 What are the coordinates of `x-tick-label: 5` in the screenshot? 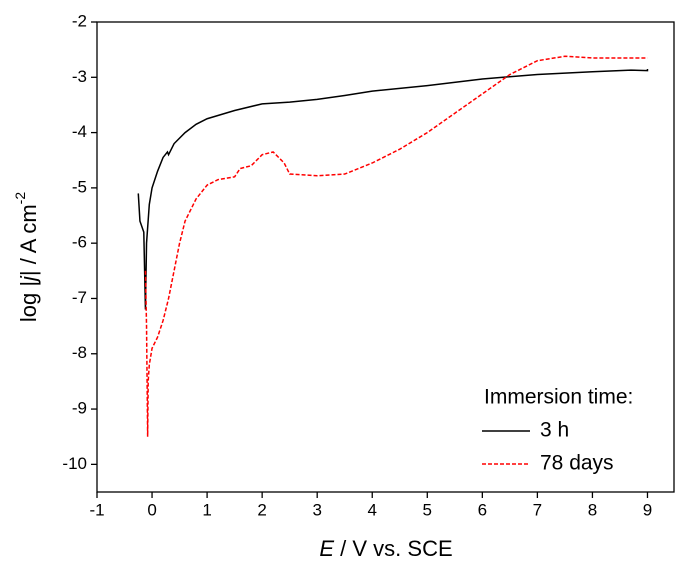 It's located at (427, 509).